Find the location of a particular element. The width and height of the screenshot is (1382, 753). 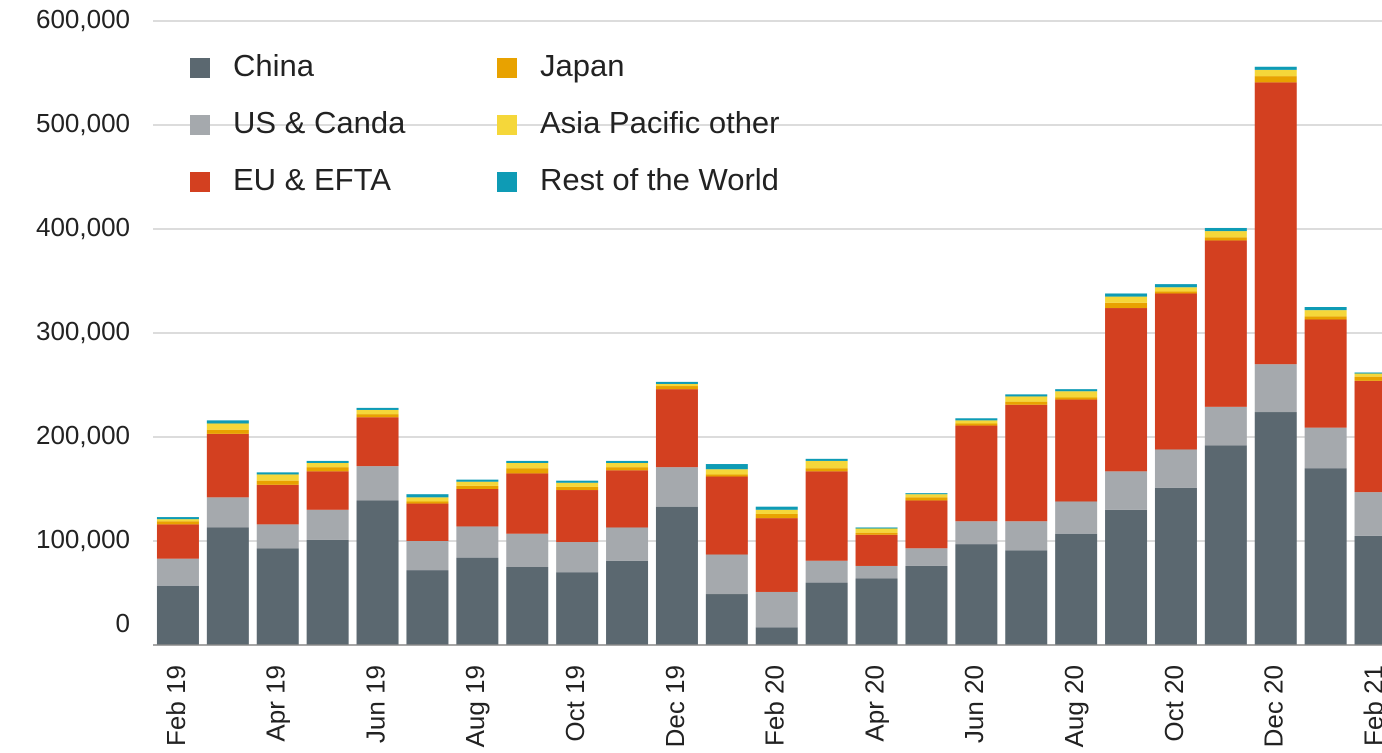

x-tick-label: Jun 19 is located at coordinates (375, 704).